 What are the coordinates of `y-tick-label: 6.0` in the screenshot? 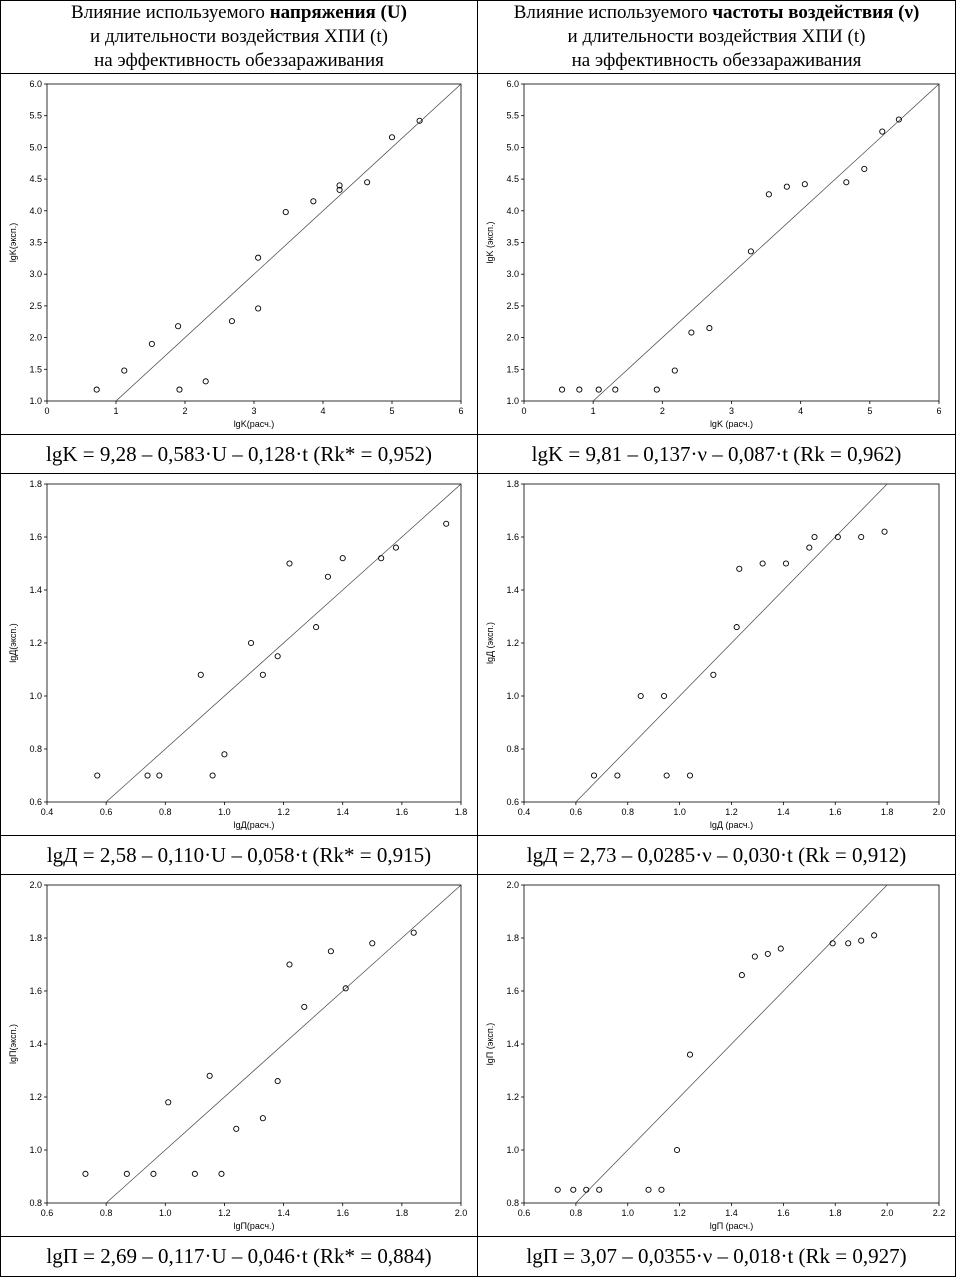 It's located at (35, 84).